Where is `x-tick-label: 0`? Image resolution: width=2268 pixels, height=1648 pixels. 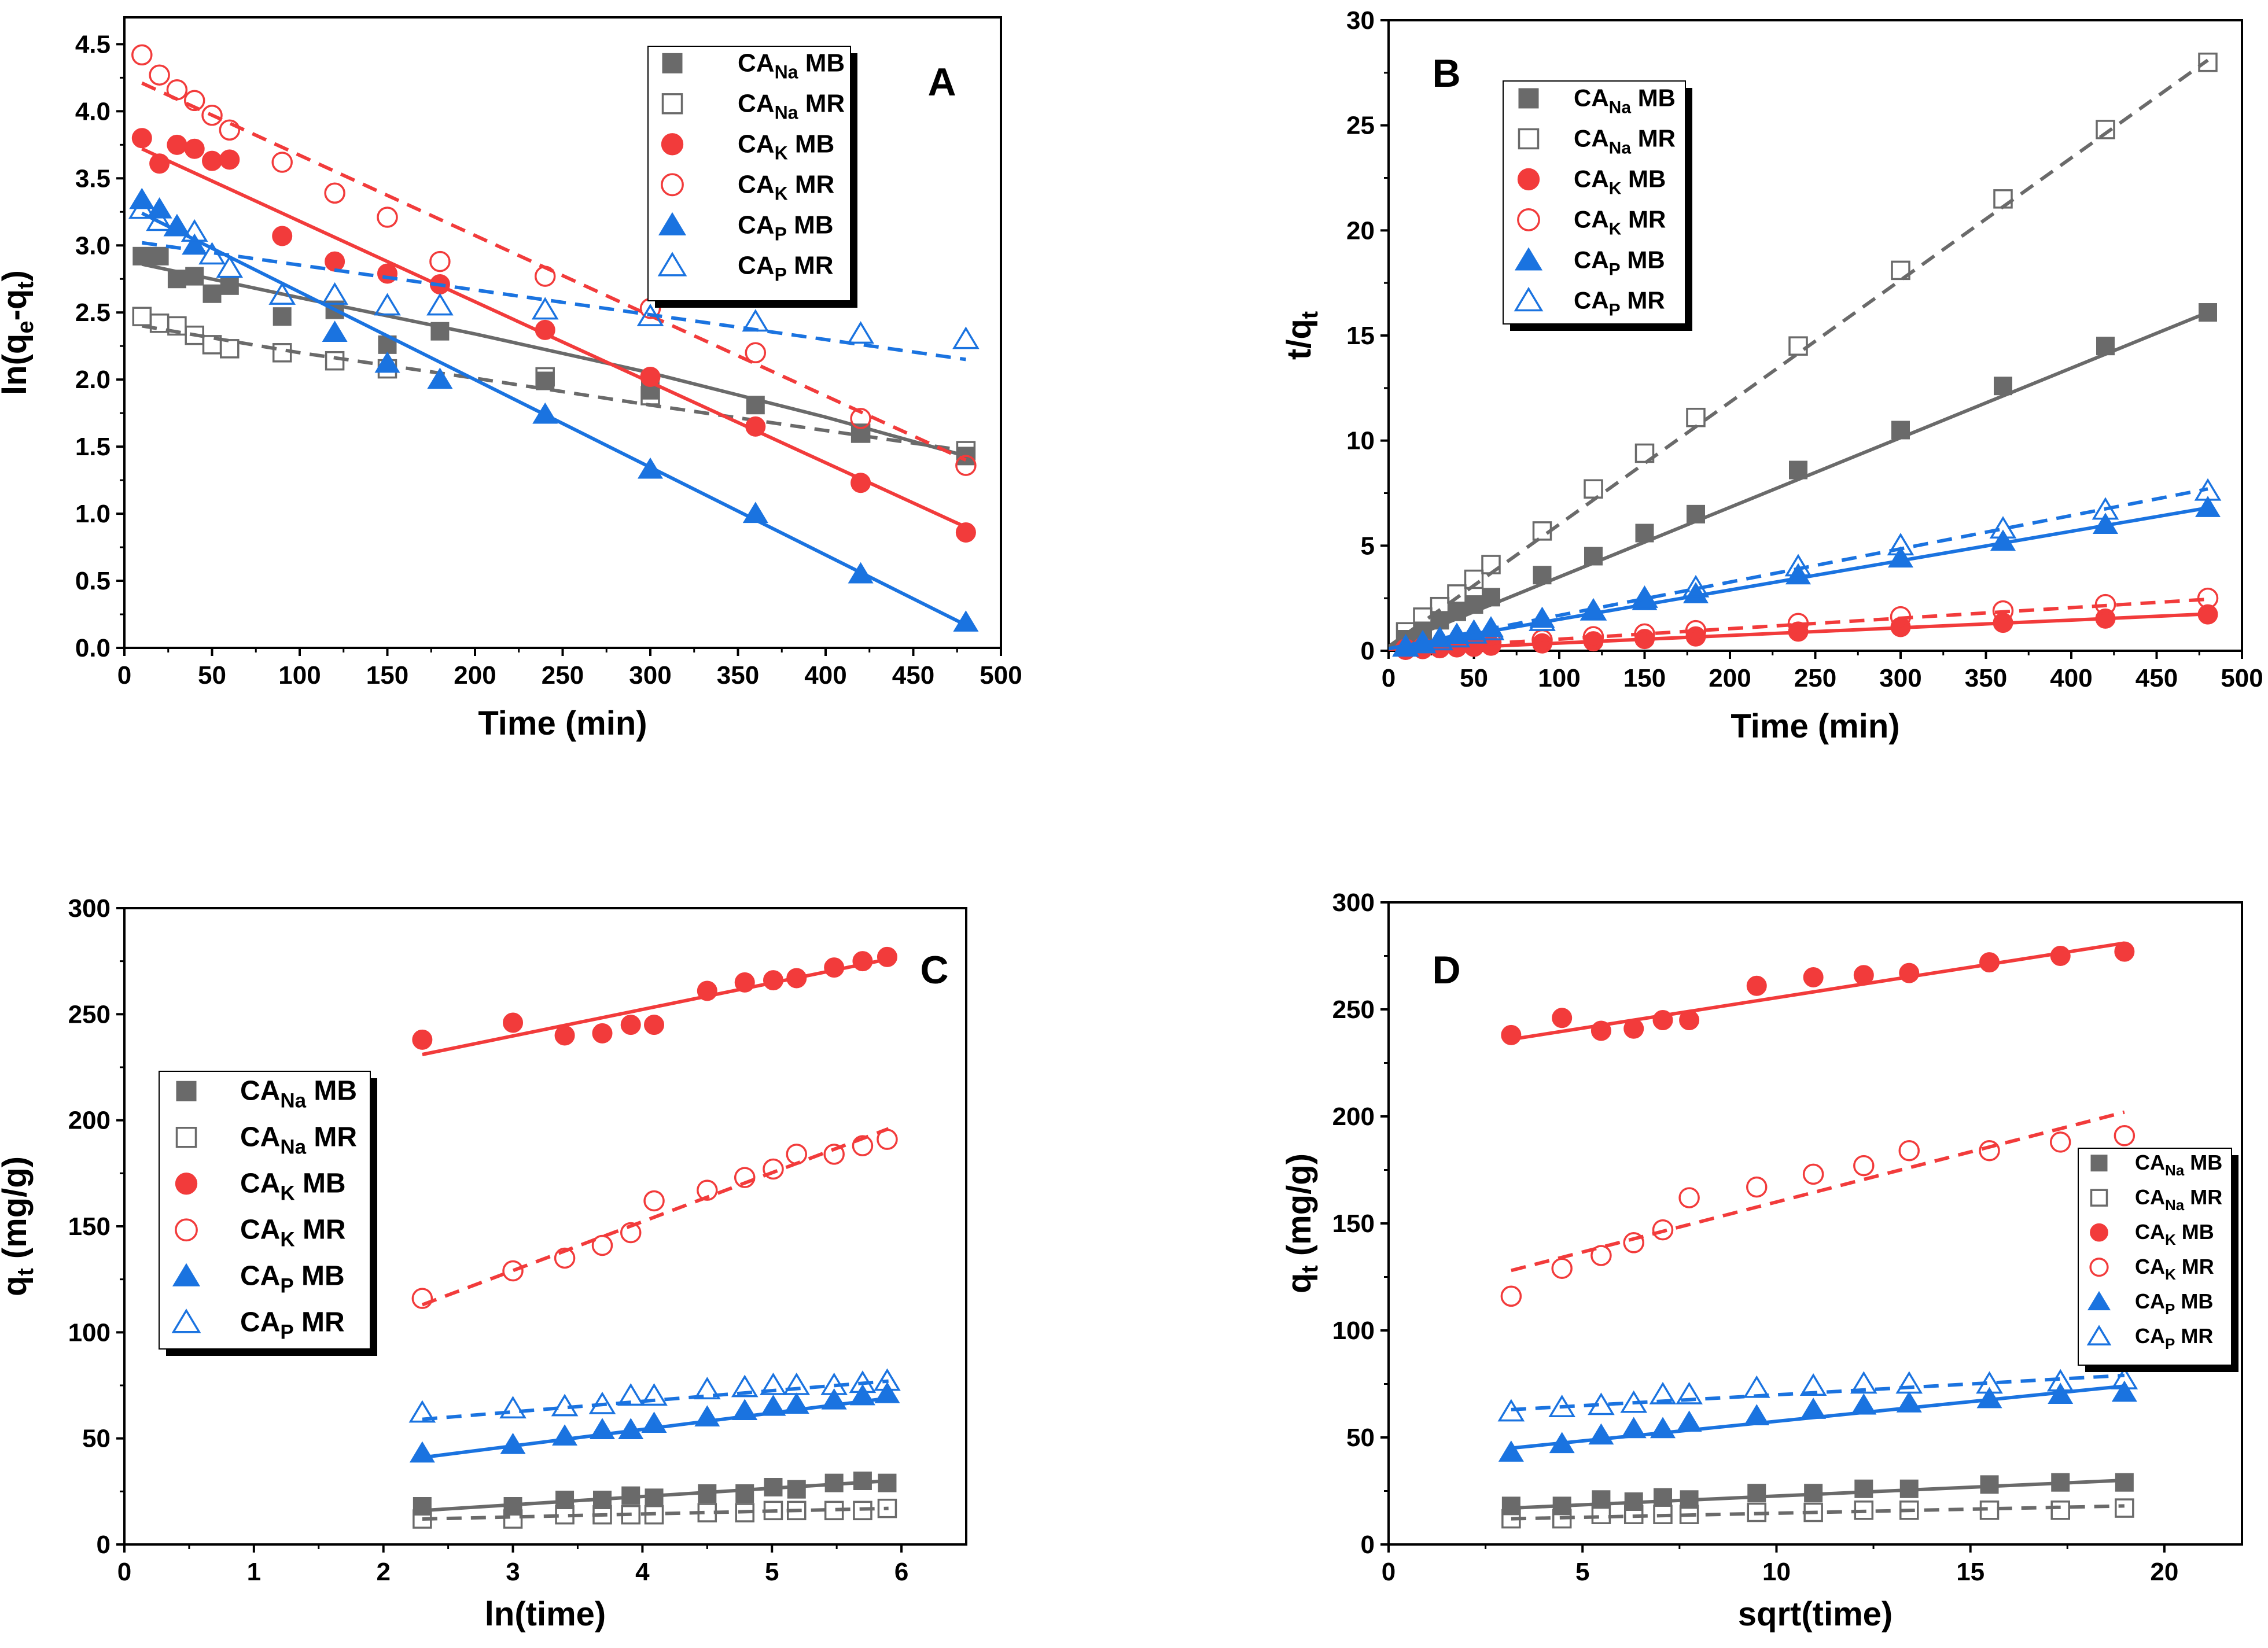 x-tick-label: 0 is located at coordinates (1389, 678).